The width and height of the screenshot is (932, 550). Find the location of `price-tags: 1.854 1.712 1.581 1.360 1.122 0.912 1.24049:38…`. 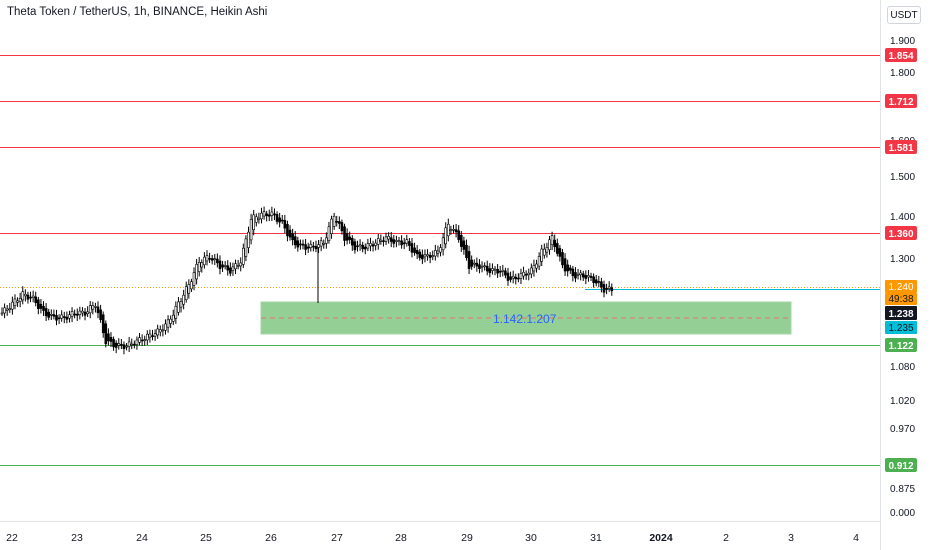

price-tags: 1.854 1.712 1.581 1.360 1.122 0.912 1.24049:38… is located at coordinates (901, 260).